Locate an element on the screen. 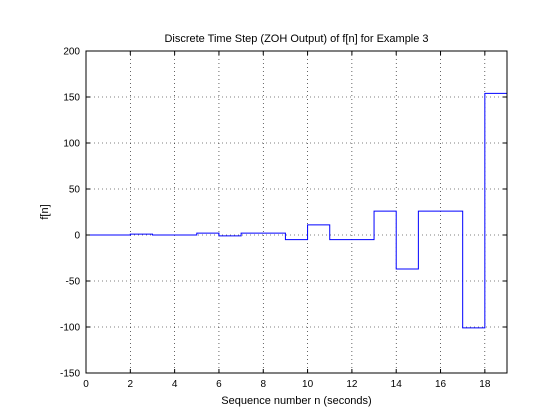 The height and width of the screenshot is (420, 560). y-tick-label: 0 is located at coordinates (77, 236).